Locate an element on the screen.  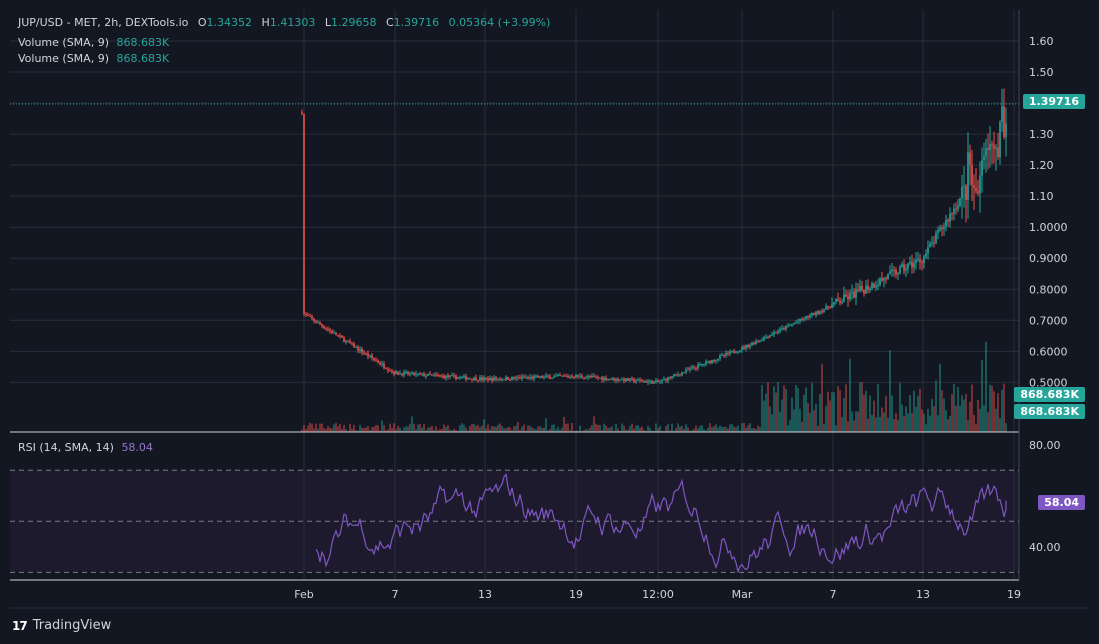
price-tick-label: 1.50 is located at coordinates (1041, 72).